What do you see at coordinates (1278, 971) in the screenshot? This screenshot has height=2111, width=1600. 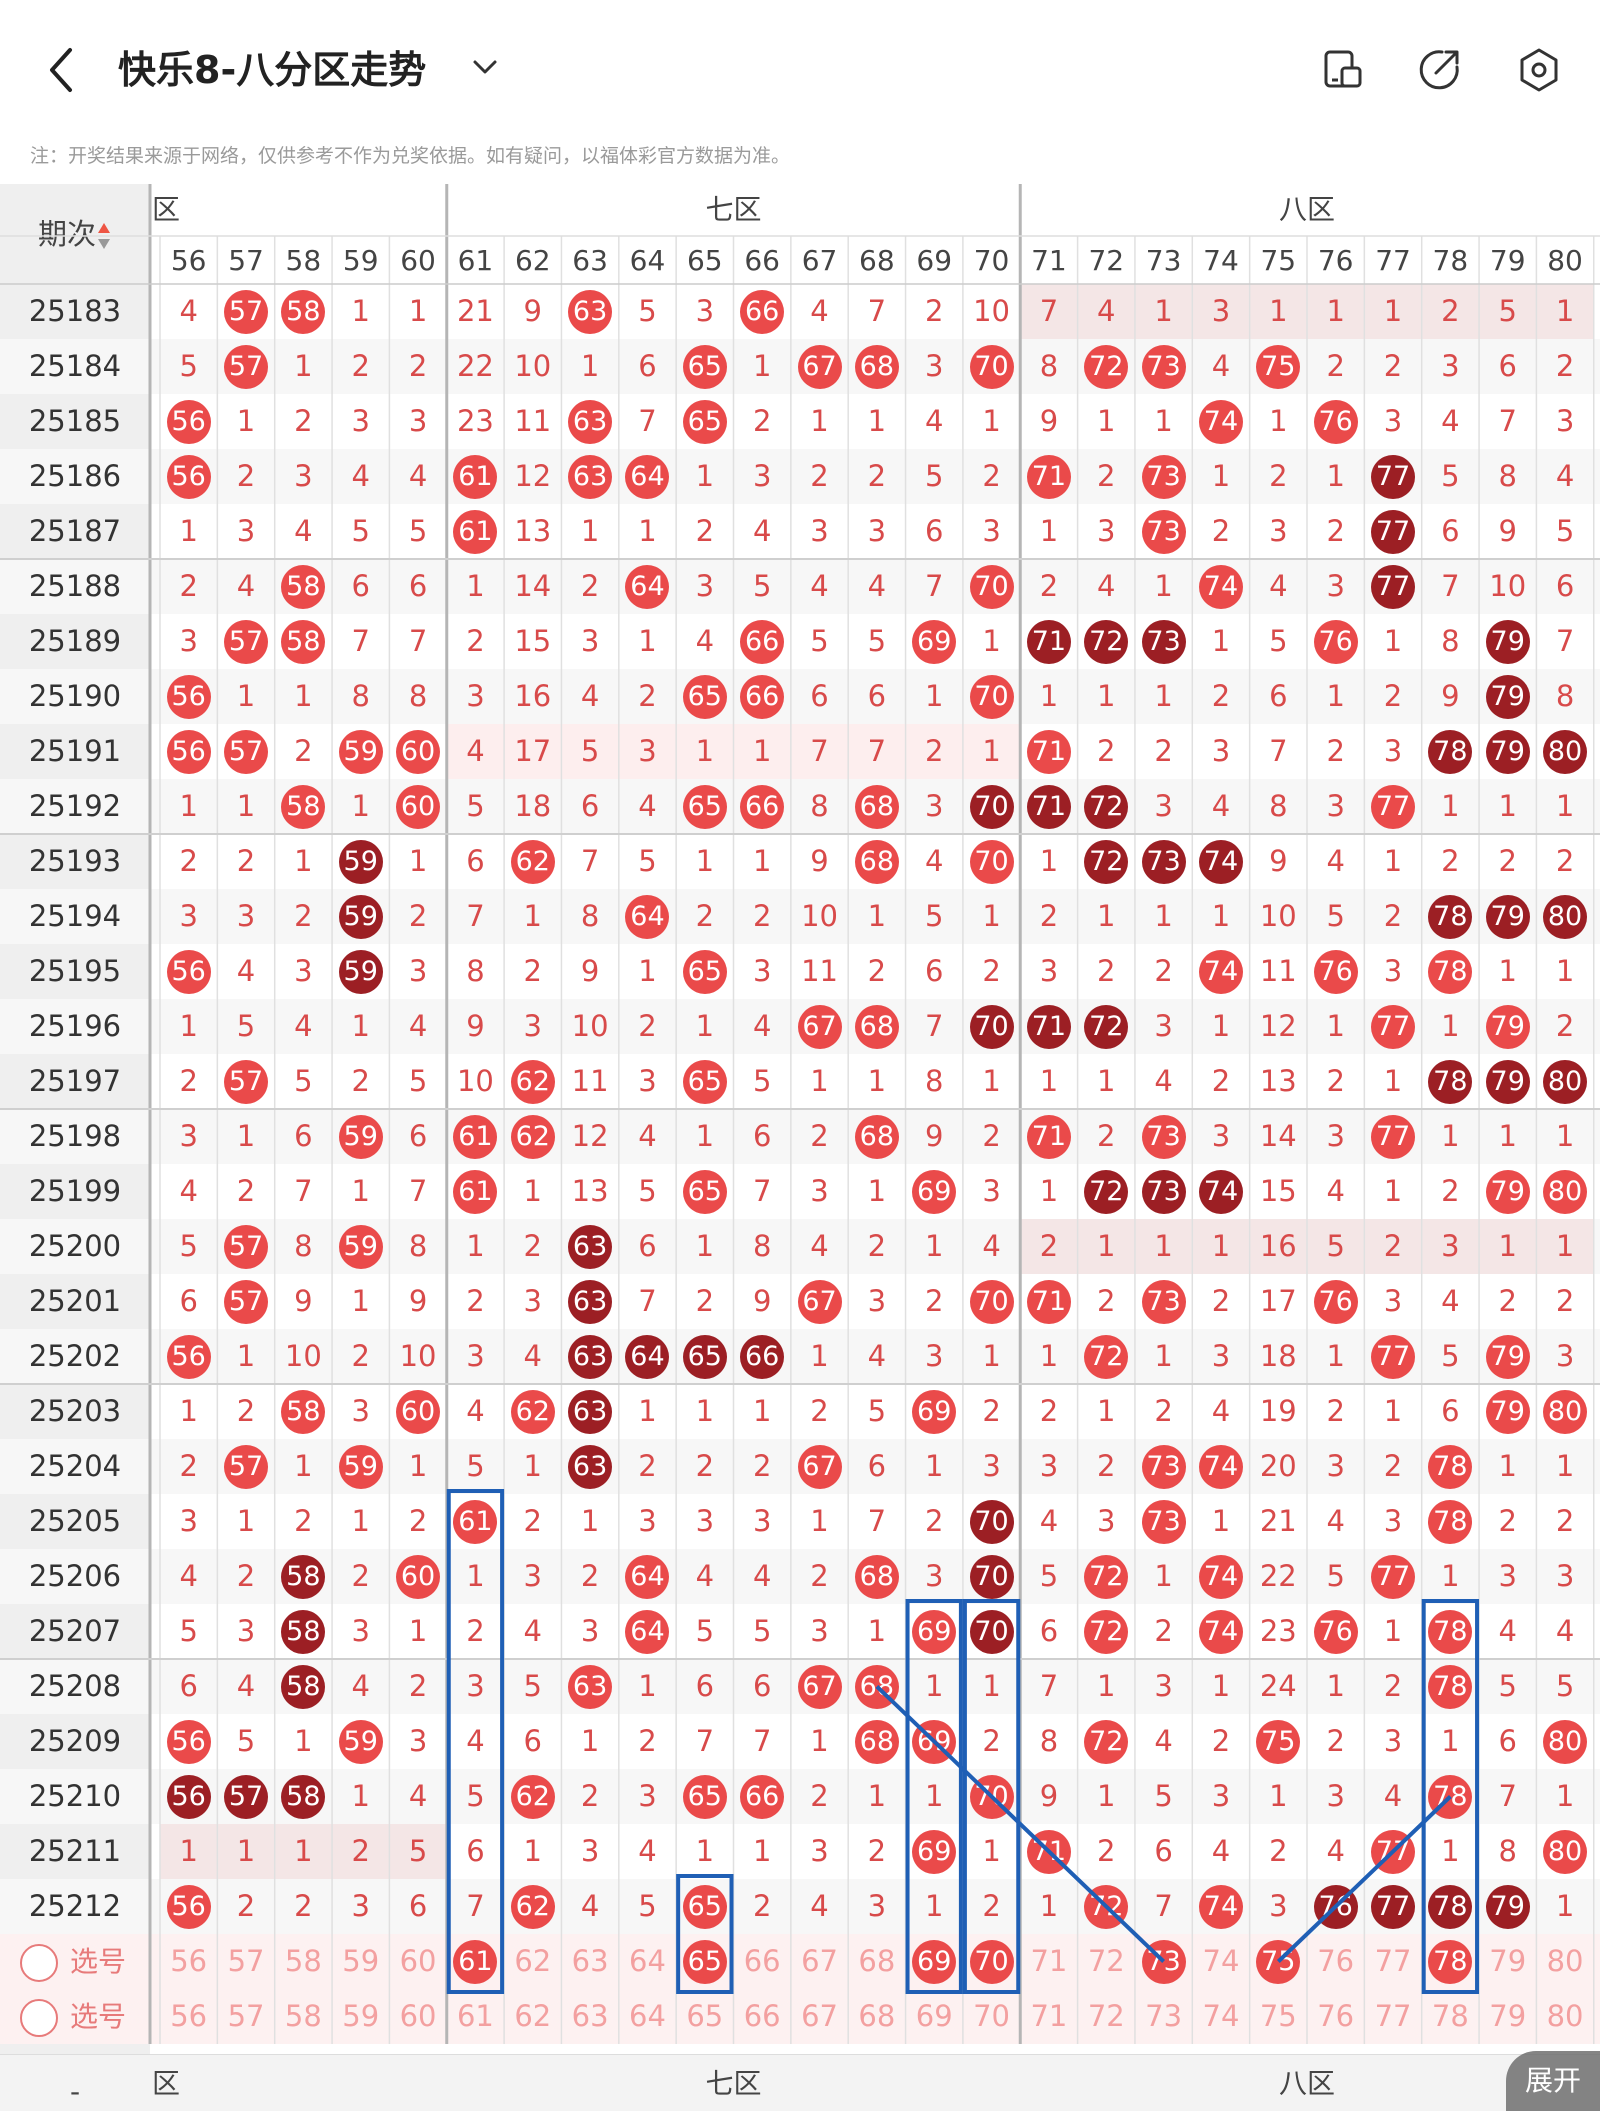 I see `number-cell: 11` at bounding box center [1278, 971].